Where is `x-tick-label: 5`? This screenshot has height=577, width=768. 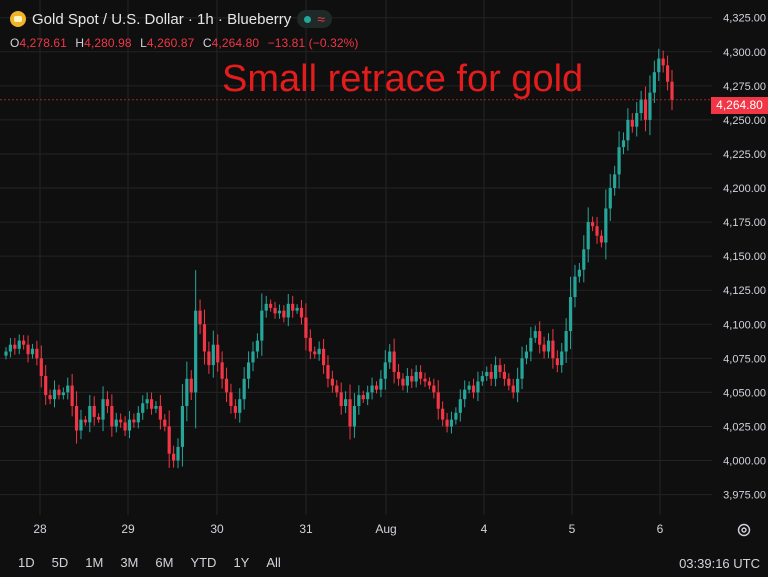
x-tick-label: 5 is located at coordinates (572, 529).